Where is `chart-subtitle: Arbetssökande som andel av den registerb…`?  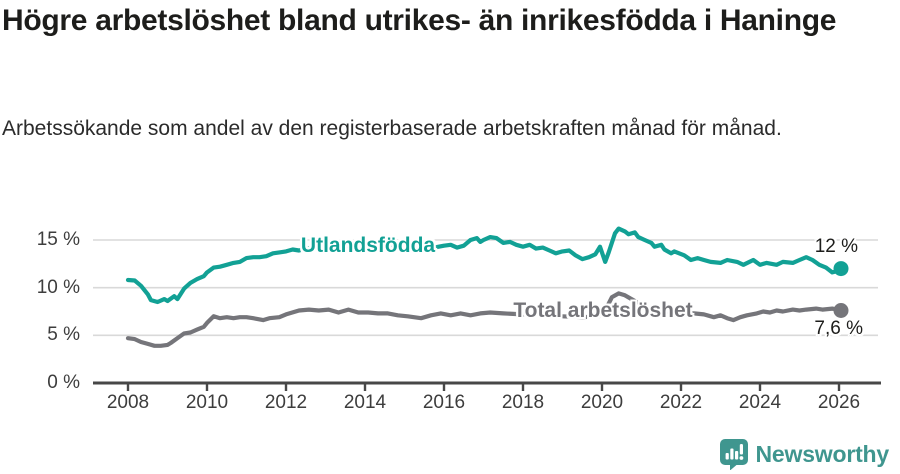
chart-subtitle: Arbetssökande som andel av den registerb… is located at coordinates (392, 128).